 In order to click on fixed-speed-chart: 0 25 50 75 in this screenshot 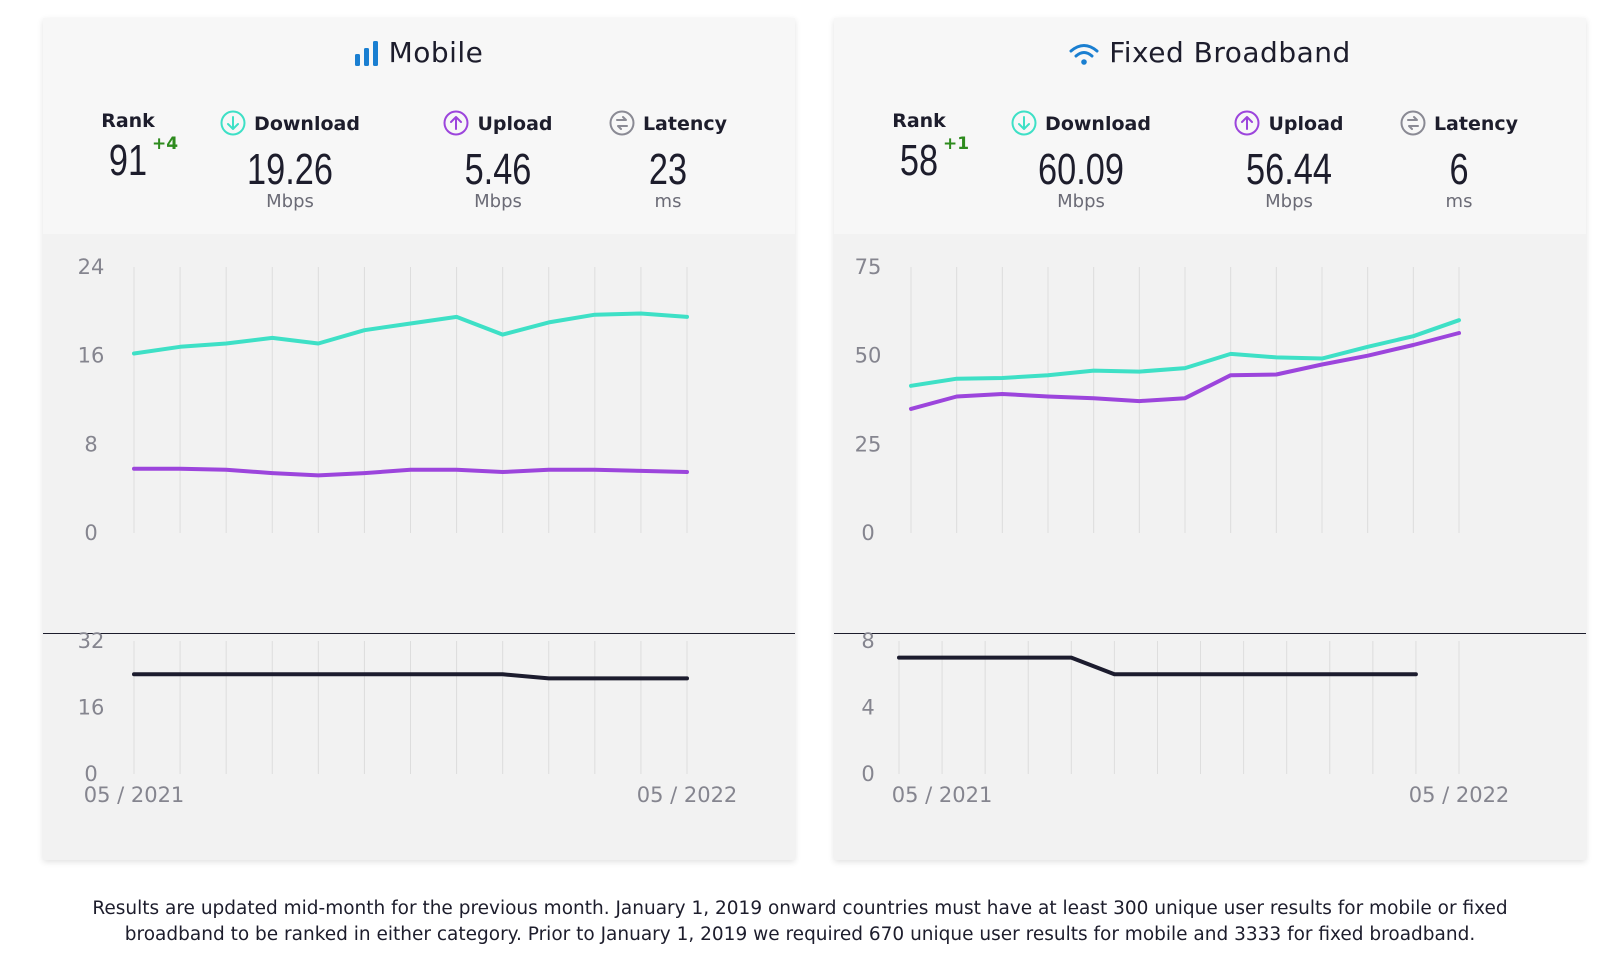, I will do `click(1158, 400)`.